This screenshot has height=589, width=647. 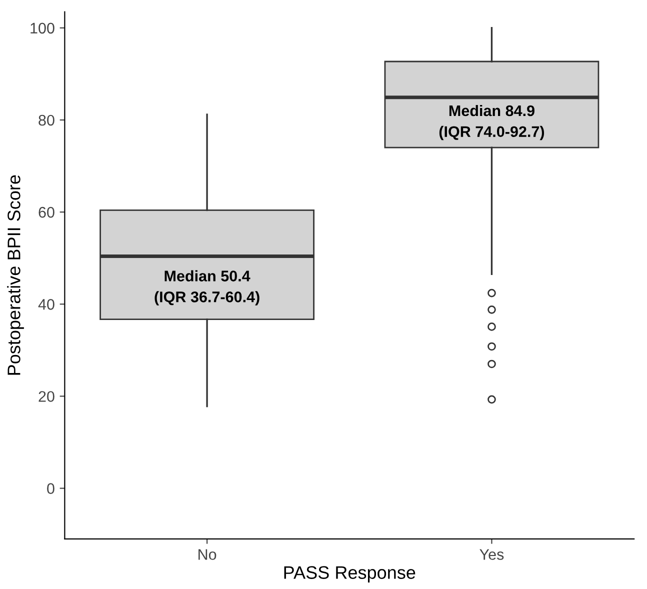 I want to click on y-tick-label: 100, so click(x=42, y=28).